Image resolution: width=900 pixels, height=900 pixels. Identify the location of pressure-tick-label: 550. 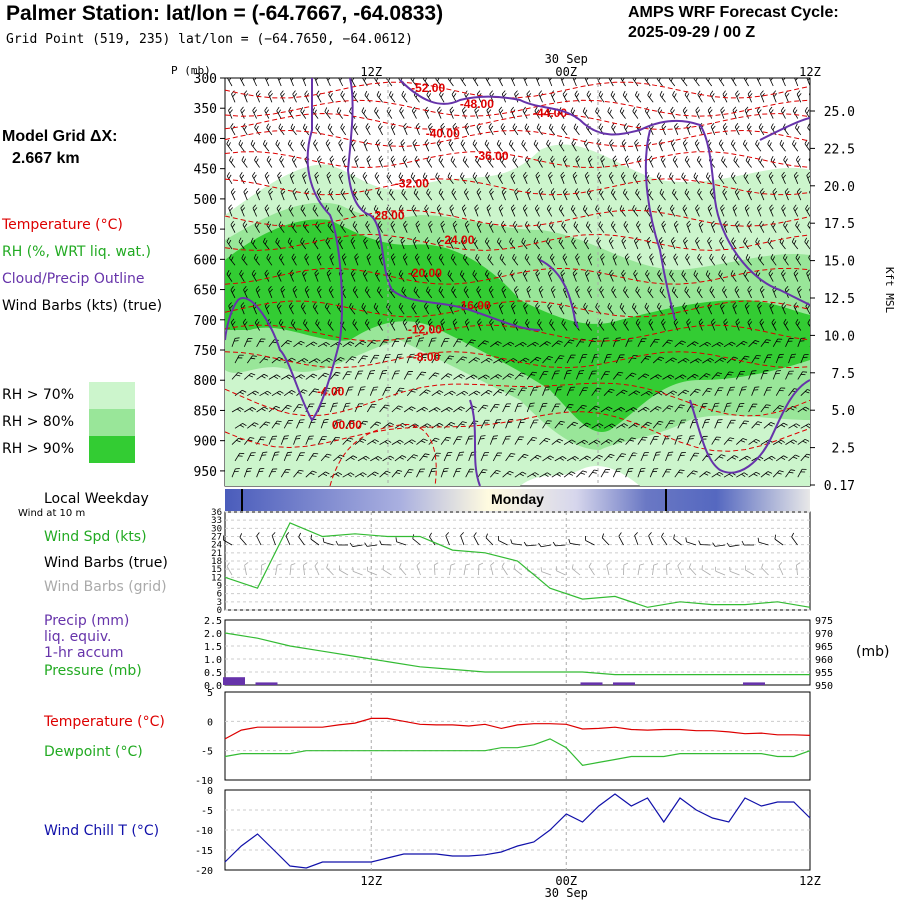
(205, 230).